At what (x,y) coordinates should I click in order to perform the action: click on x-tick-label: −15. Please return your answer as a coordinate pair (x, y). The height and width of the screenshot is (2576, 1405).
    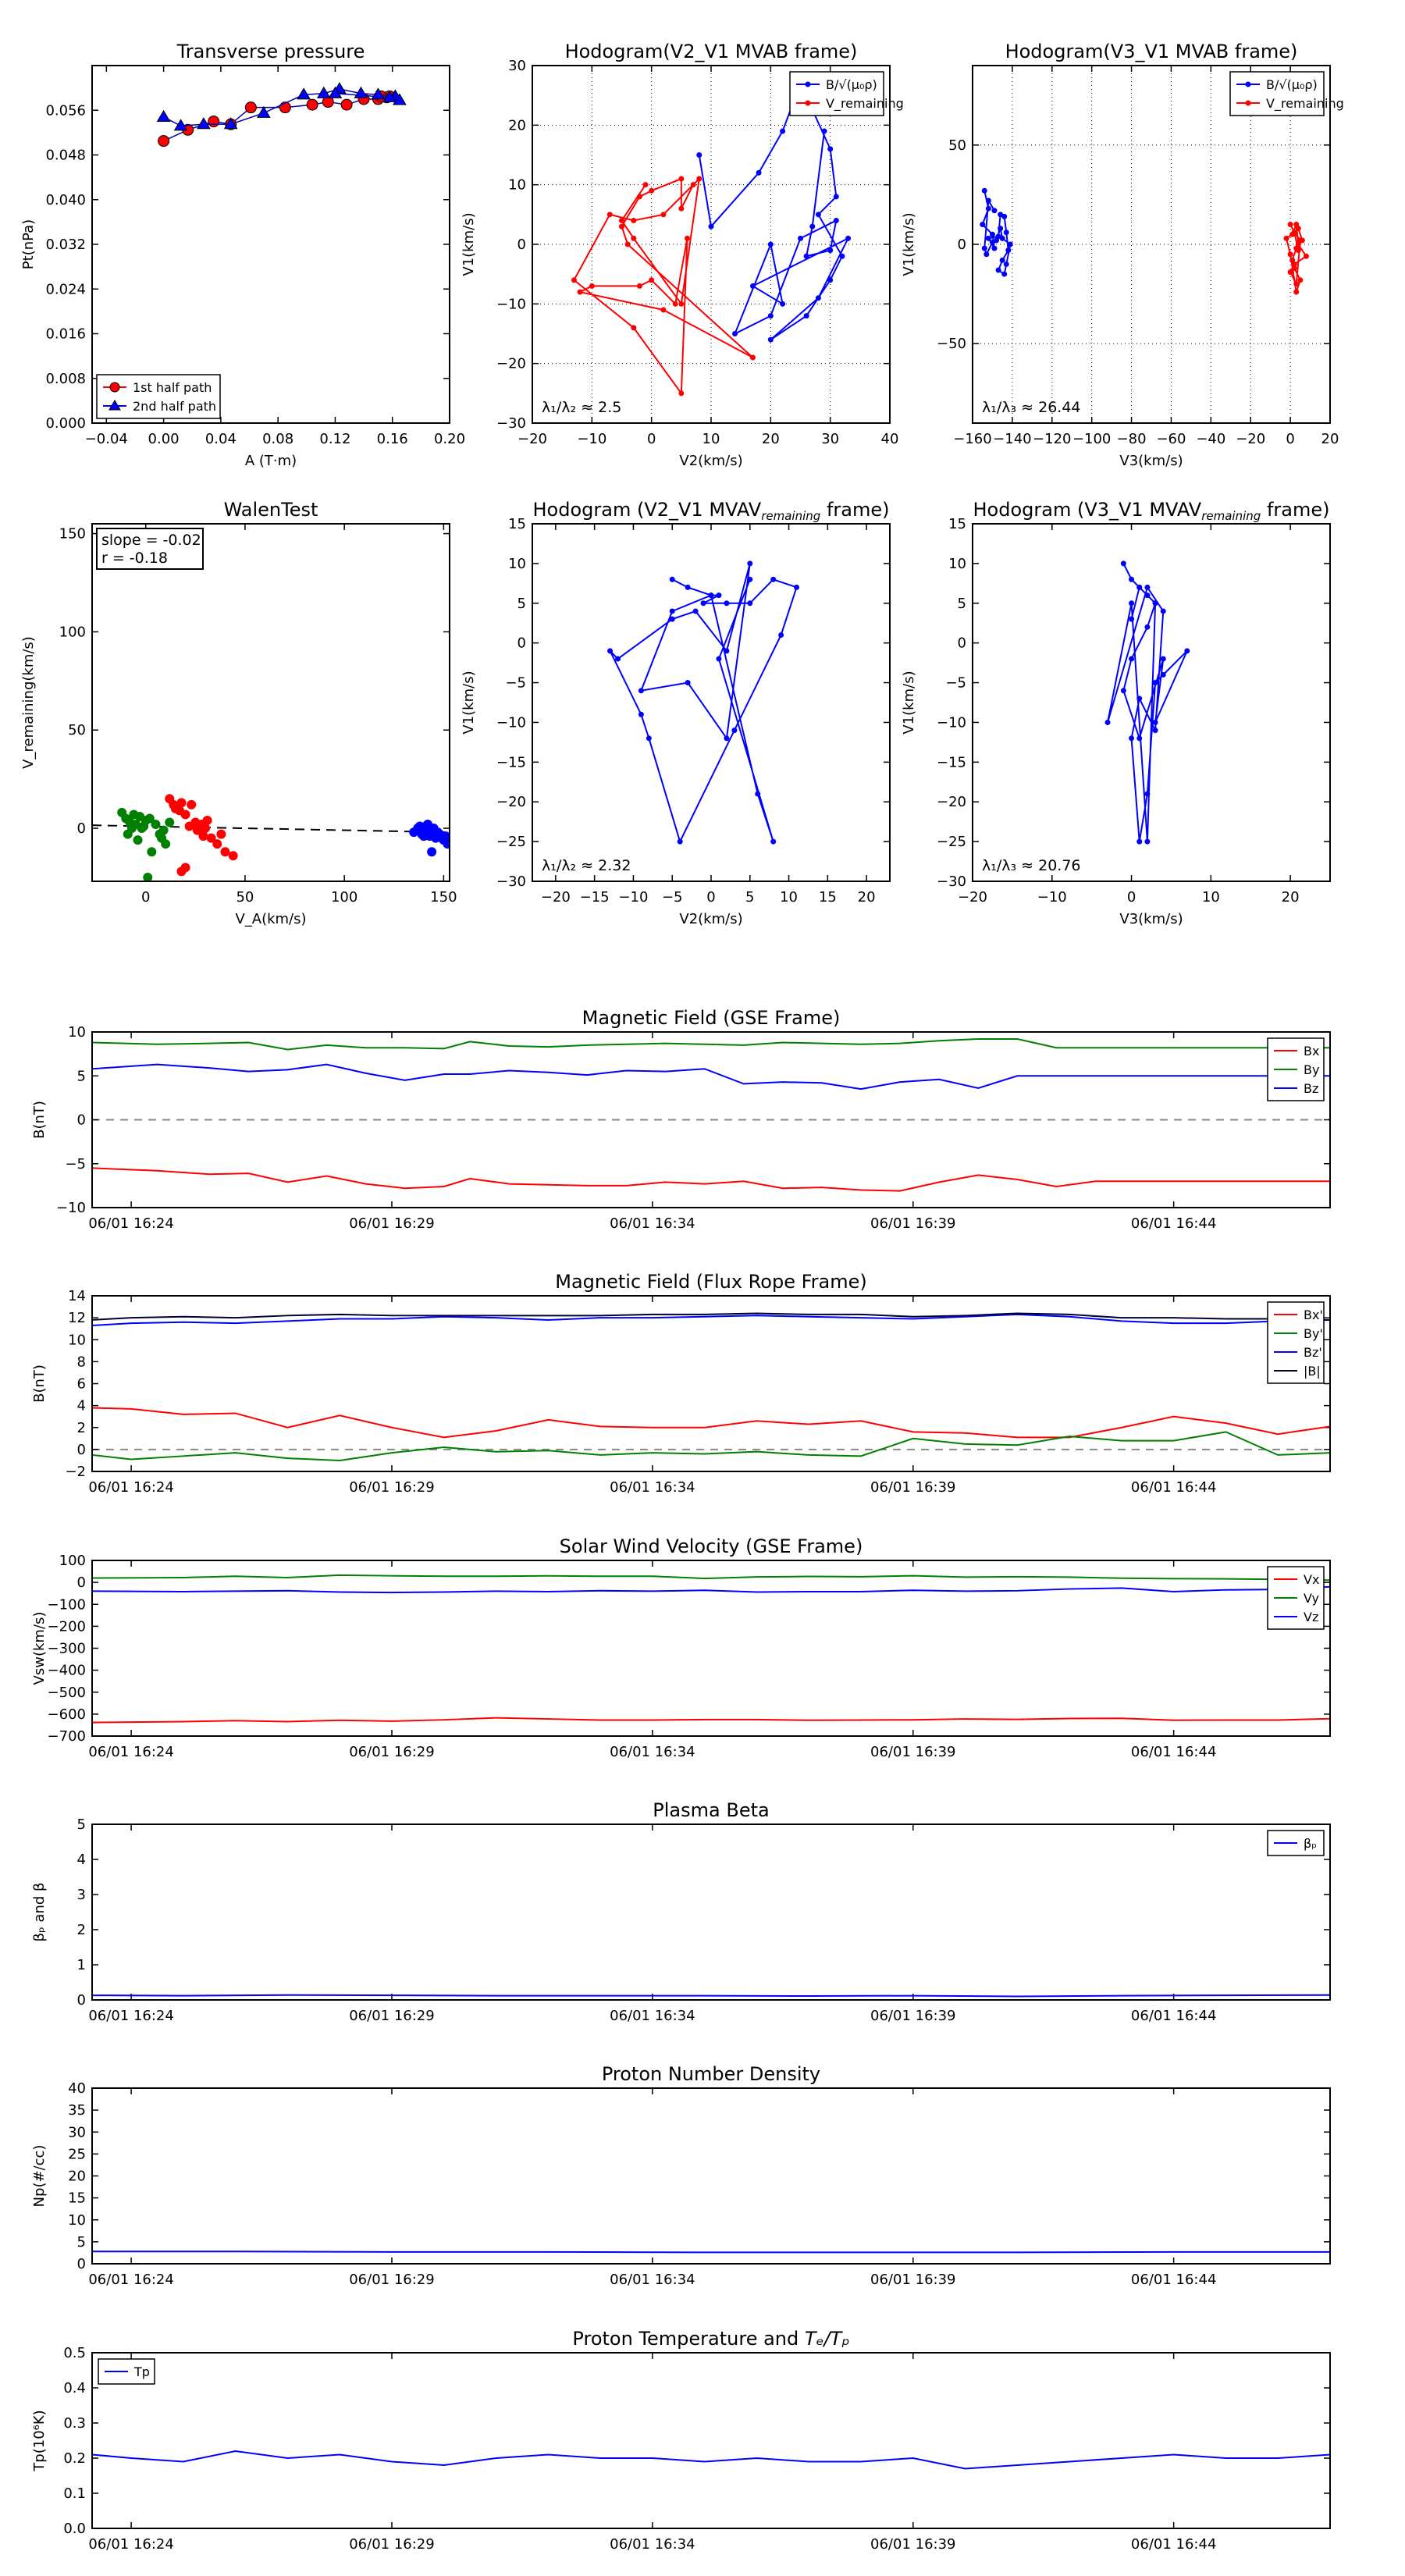
    Looking at the image, I should click on (595, 898).